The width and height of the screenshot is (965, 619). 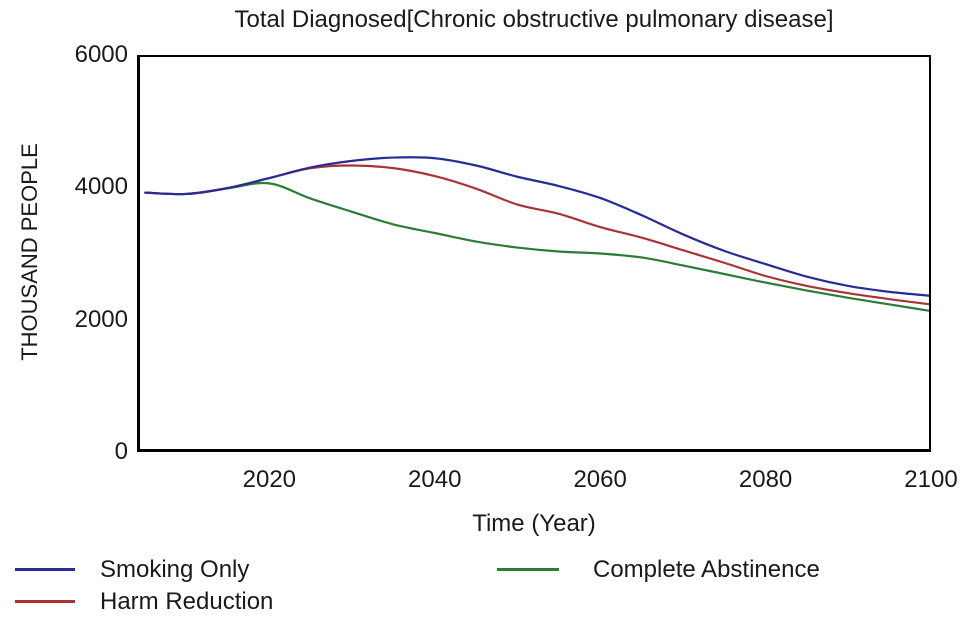 I want to click on y-tick-label: 6000, so click(x=101, y=54).